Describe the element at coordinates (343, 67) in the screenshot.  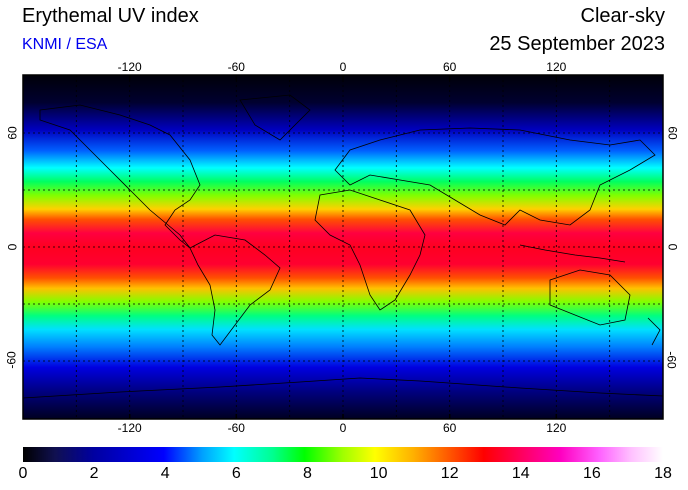
I see `lon-label-top-0: 0` at that location.